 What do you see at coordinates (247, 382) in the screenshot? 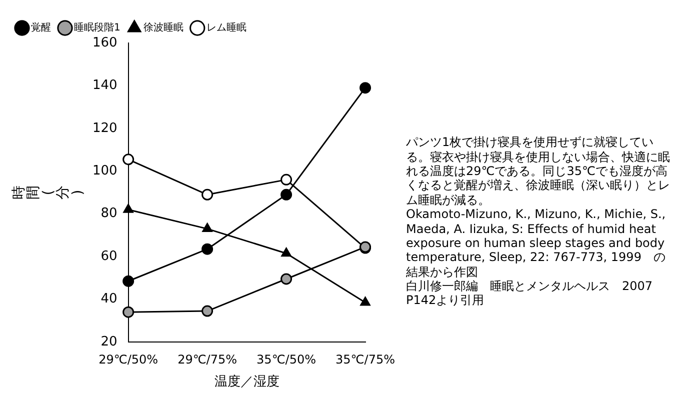
I see `x-axis-title: 温度／湿度` at bounding box center [247, 382].